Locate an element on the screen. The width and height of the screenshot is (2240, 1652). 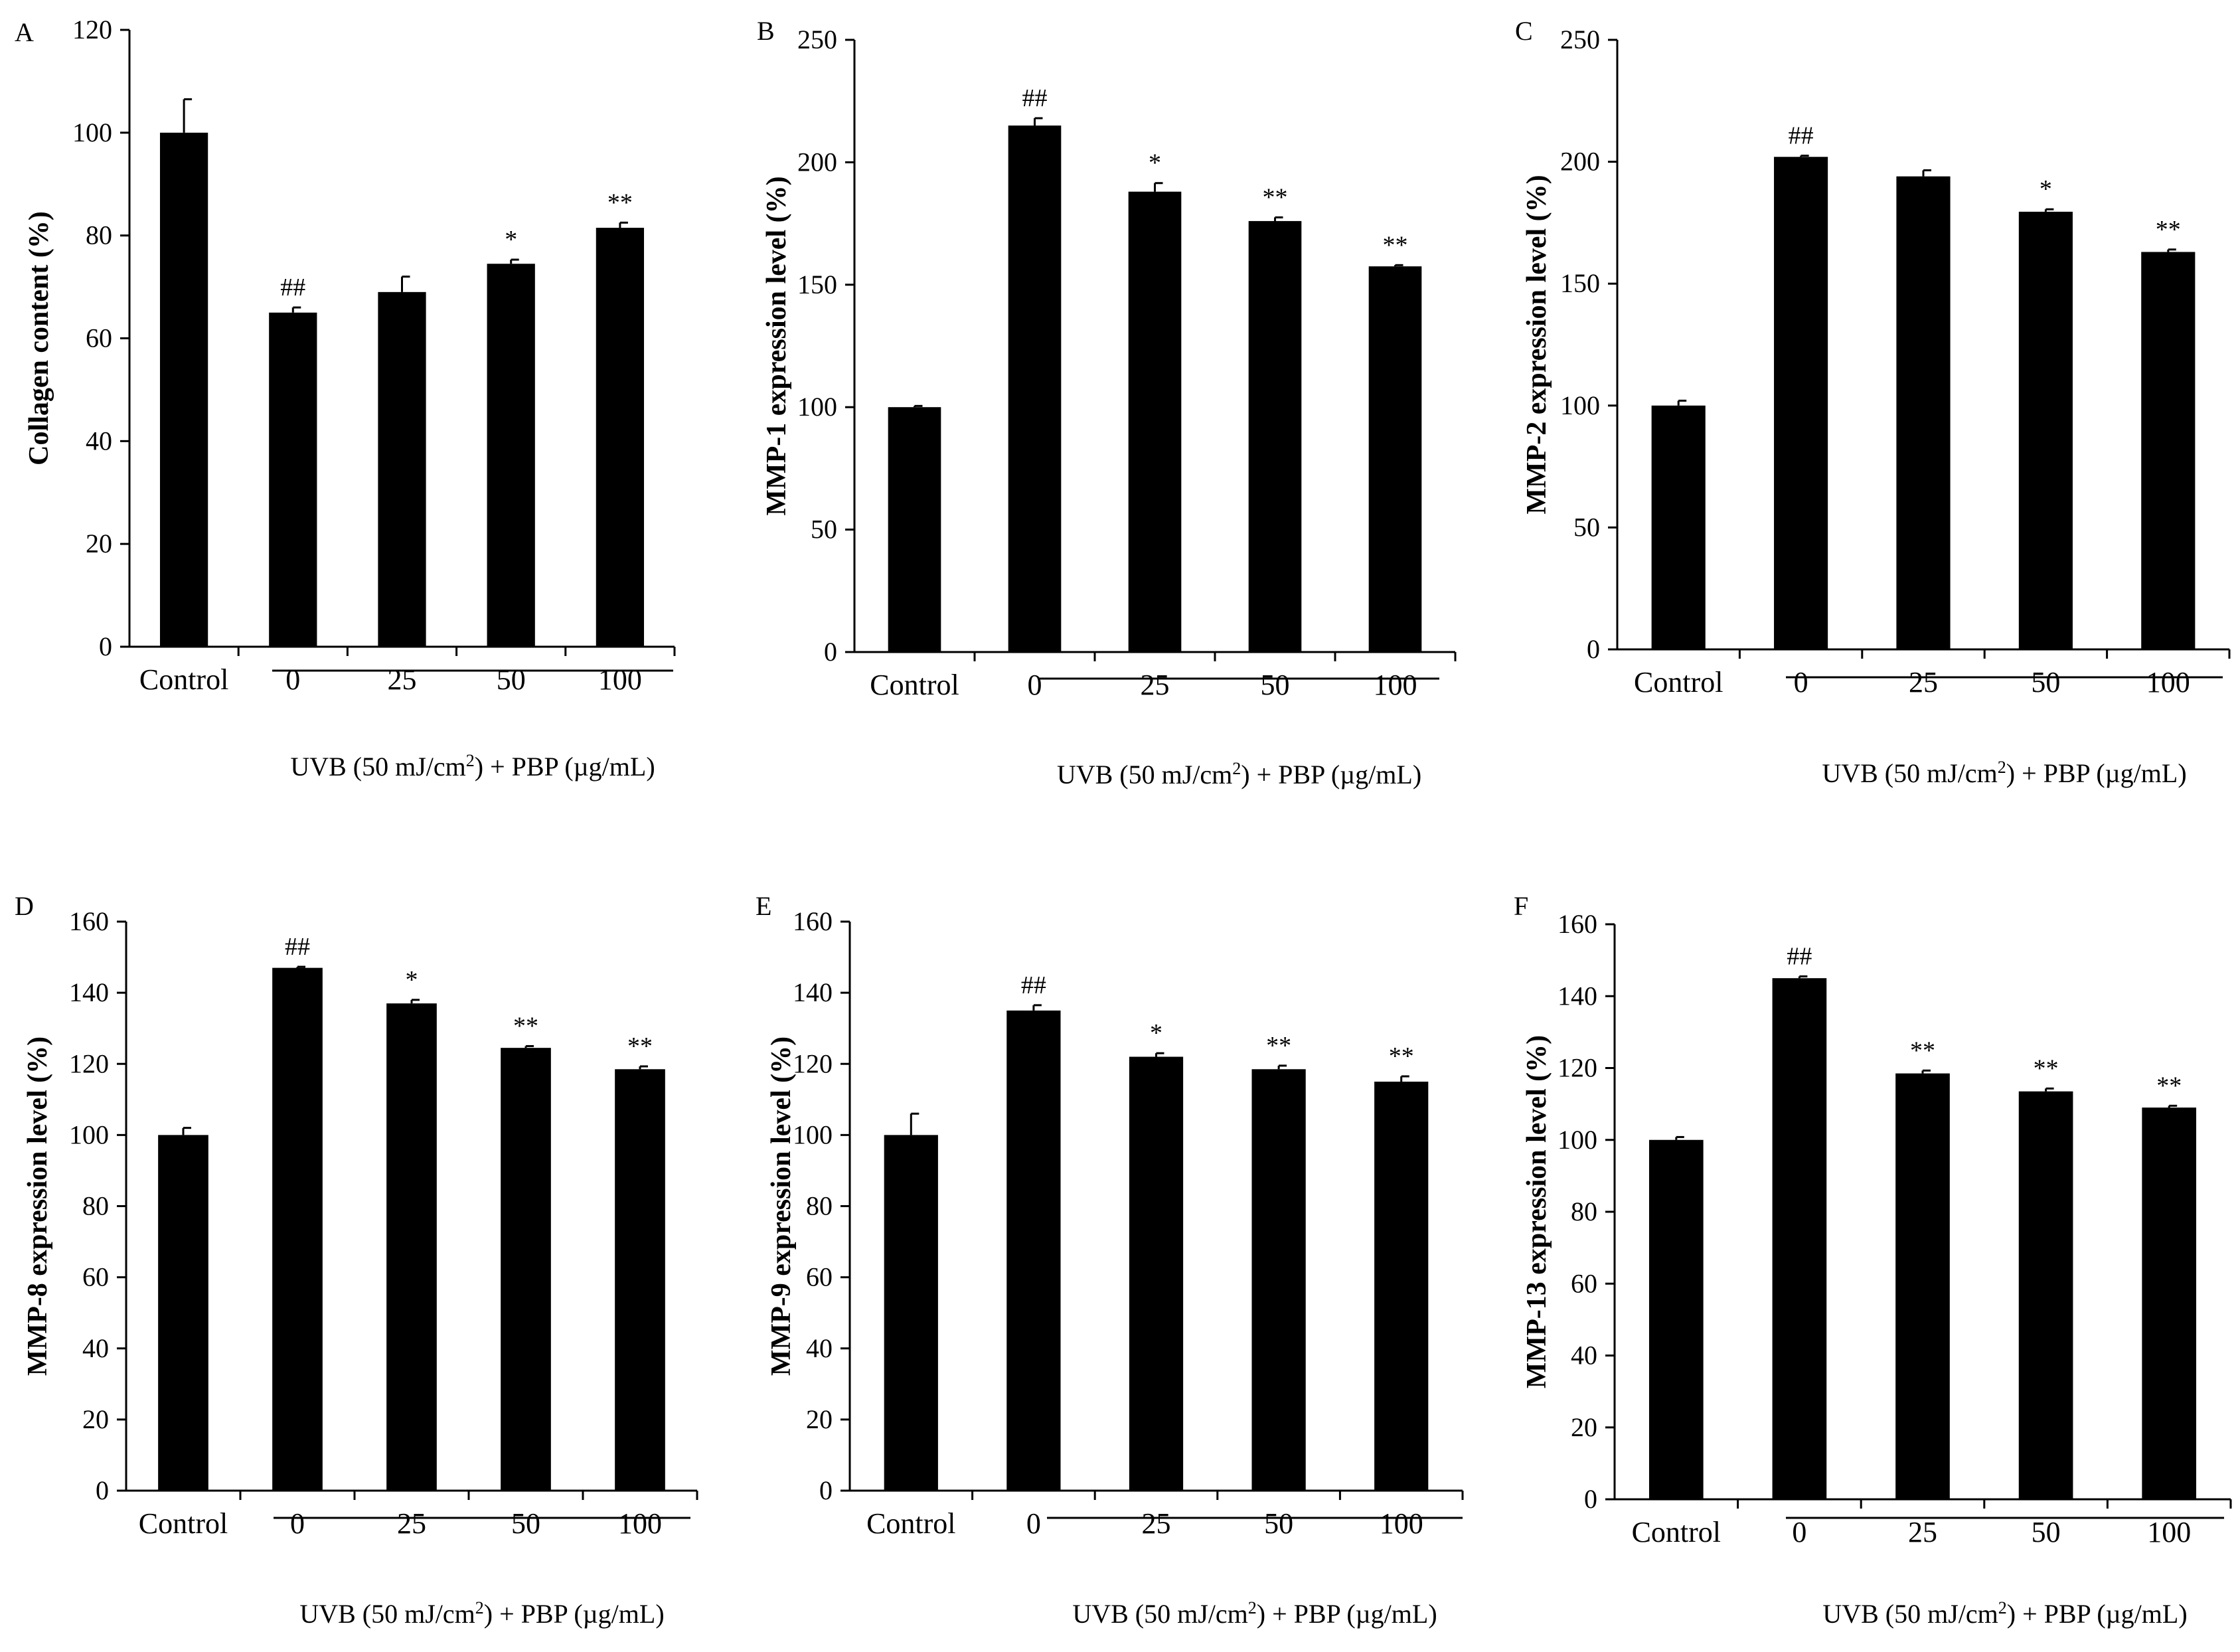
y-tick-label: 250 is located at coordinates (817, 39).